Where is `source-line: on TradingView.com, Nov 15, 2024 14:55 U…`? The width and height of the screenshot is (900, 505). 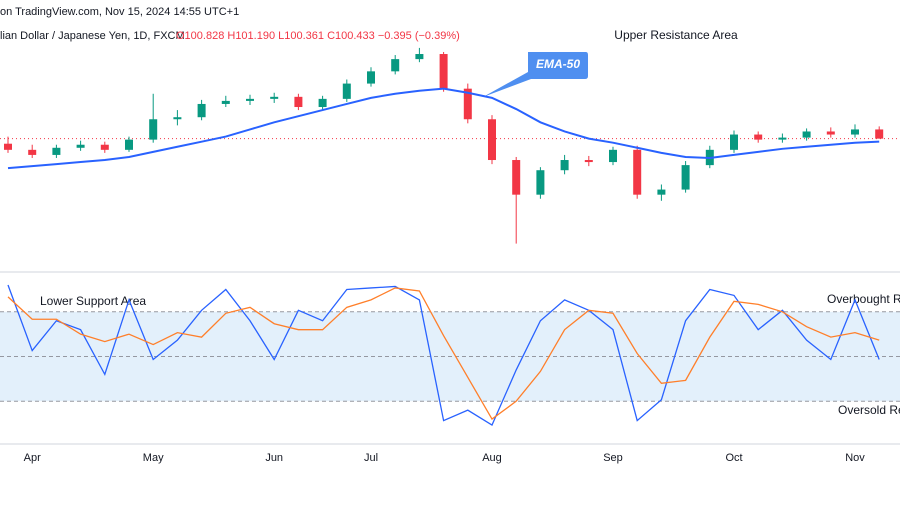 source-line: on TradingView.com, Nov 15, 2024 14:55 U… is located at coordinates (119, 12).